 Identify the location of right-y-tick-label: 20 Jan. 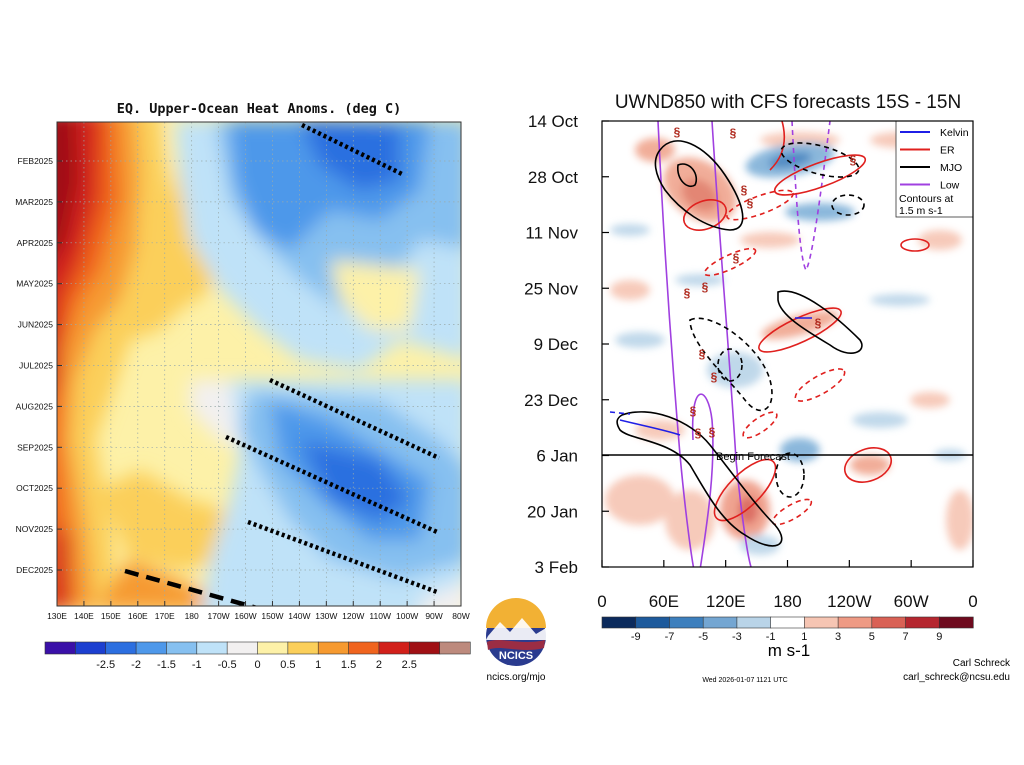
(552, 511).